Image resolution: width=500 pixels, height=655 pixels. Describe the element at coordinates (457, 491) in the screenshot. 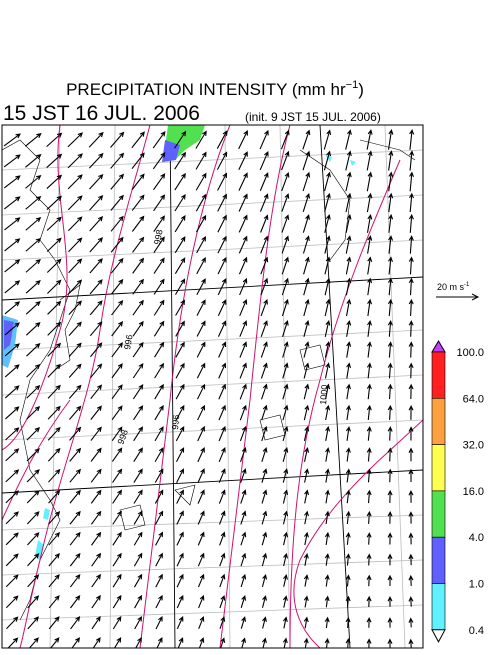

I see `colorbar: 100.0 64.0 32.0 16.0 4.0 1.0 0.4` at that location.